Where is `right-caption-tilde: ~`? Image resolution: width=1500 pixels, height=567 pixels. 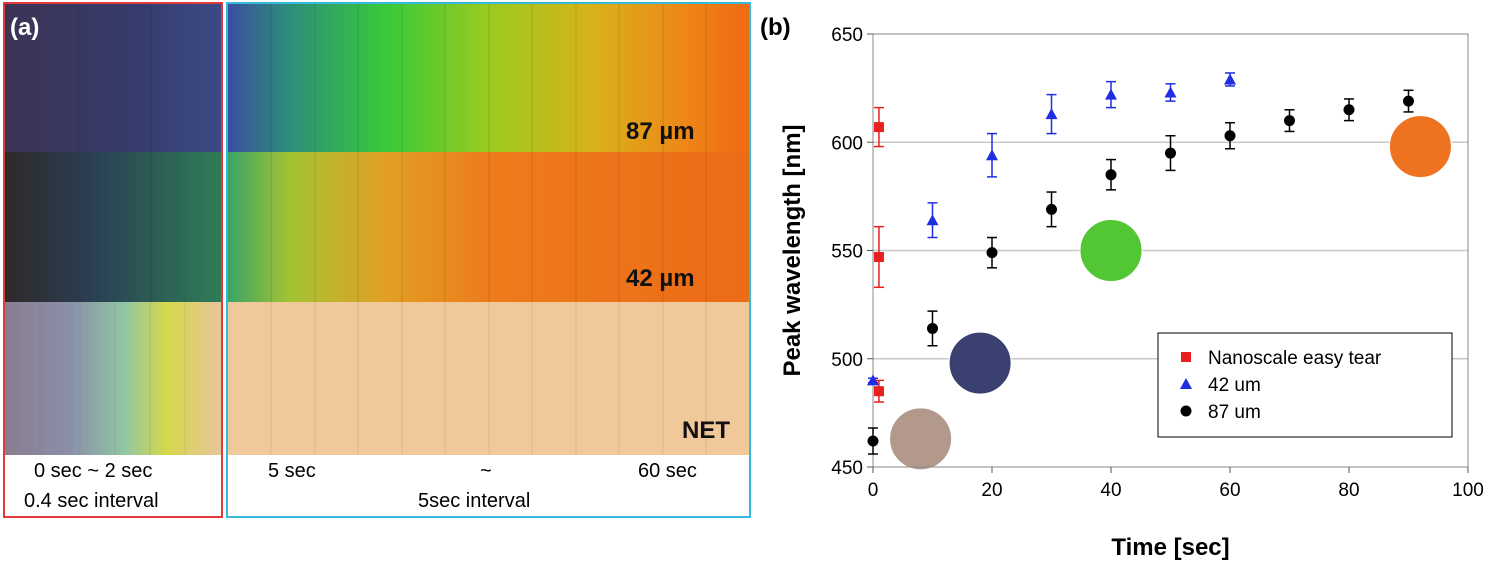
right-caption-tilde: ~ is located at coordinates (486, 471).